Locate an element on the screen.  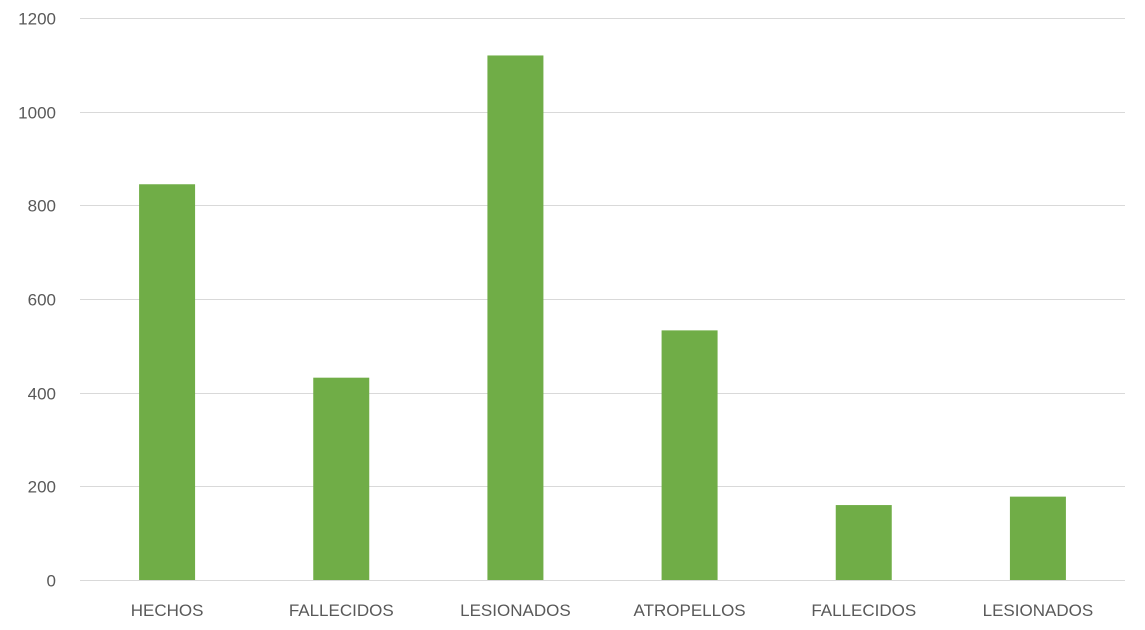
y-tick-label: 200 is located at coordinates (42, 487).